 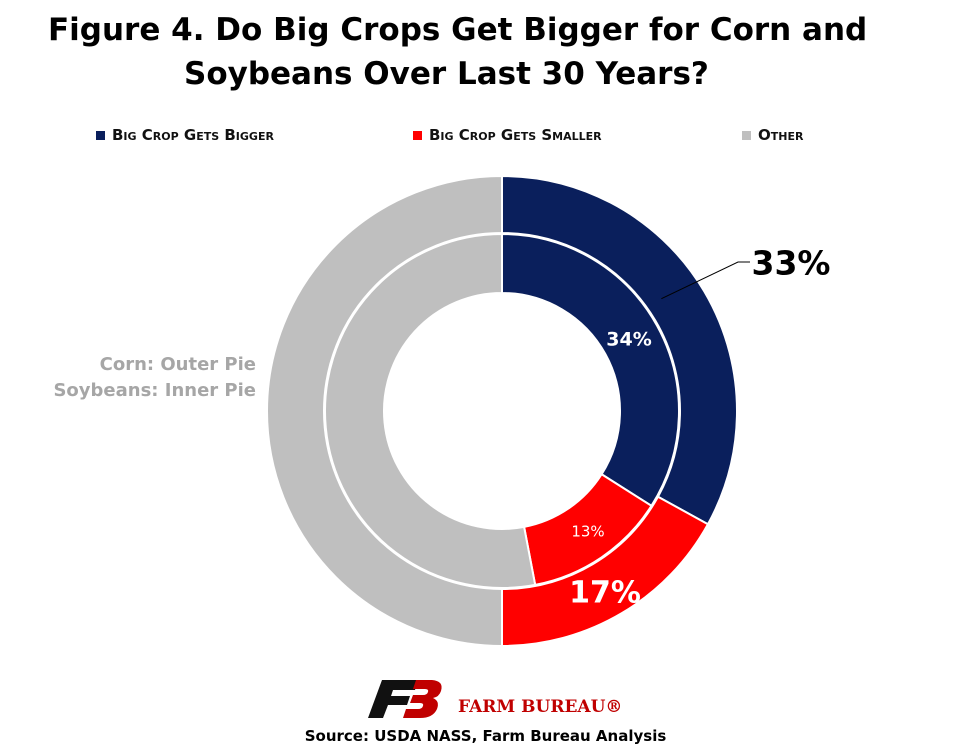 What do you see at coordinates (193, 135) in the screenshot?
I see `legend-label-bigger: Big Crop Gets Bigger` at bounding box center [193, 135].